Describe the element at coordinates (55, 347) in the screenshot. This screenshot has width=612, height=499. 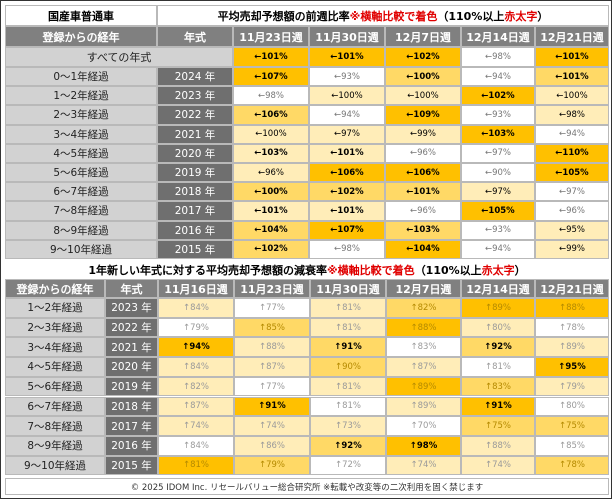
I see `elapsed-label: 3～4年経過` at that location.